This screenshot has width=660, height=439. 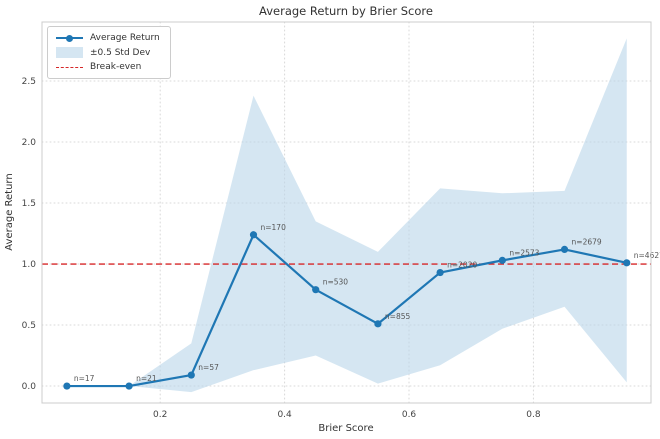 I want to click on legend: Average Return ±0.5 Std Dev Break-even, so click(x=109, y=52).